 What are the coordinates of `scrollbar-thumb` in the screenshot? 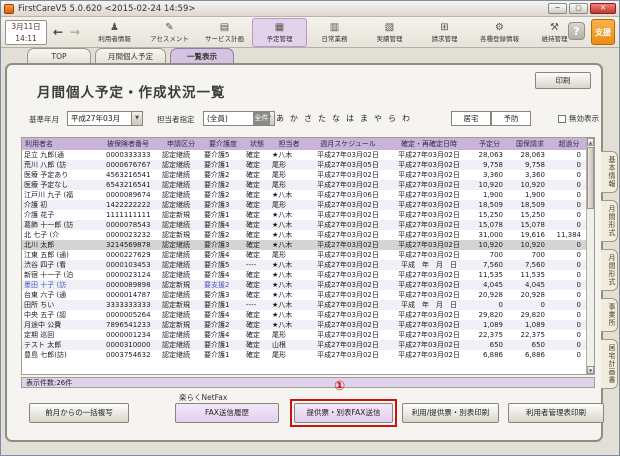 It's located at (590, 178).